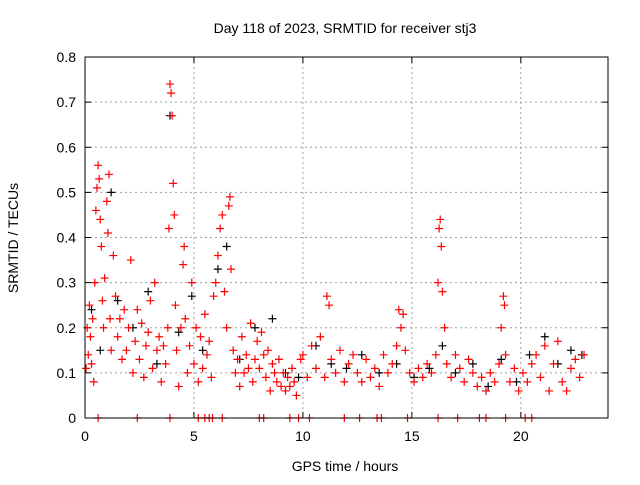 The image size is (640, 485). I want to click on y-tick-label: 0, so click(72, 418).